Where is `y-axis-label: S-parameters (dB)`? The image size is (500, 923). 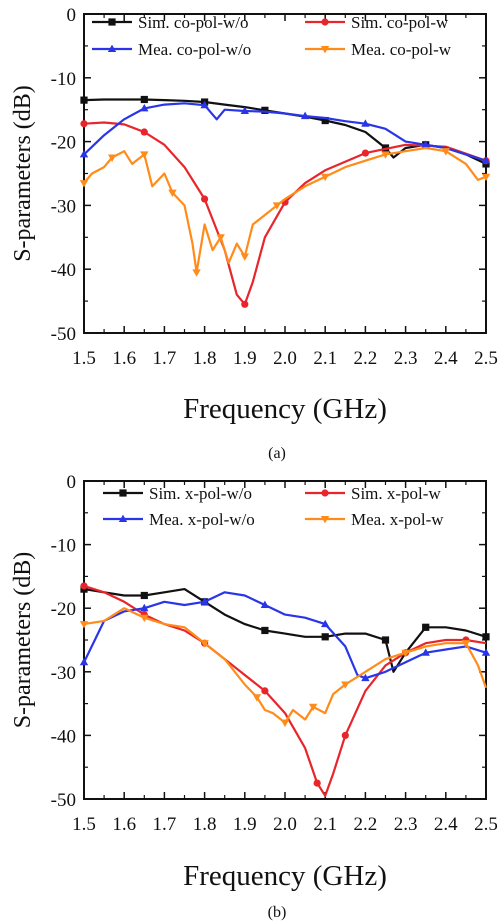 y-axis-label: S-parameters (dB) is located at coordinates (23, 640).